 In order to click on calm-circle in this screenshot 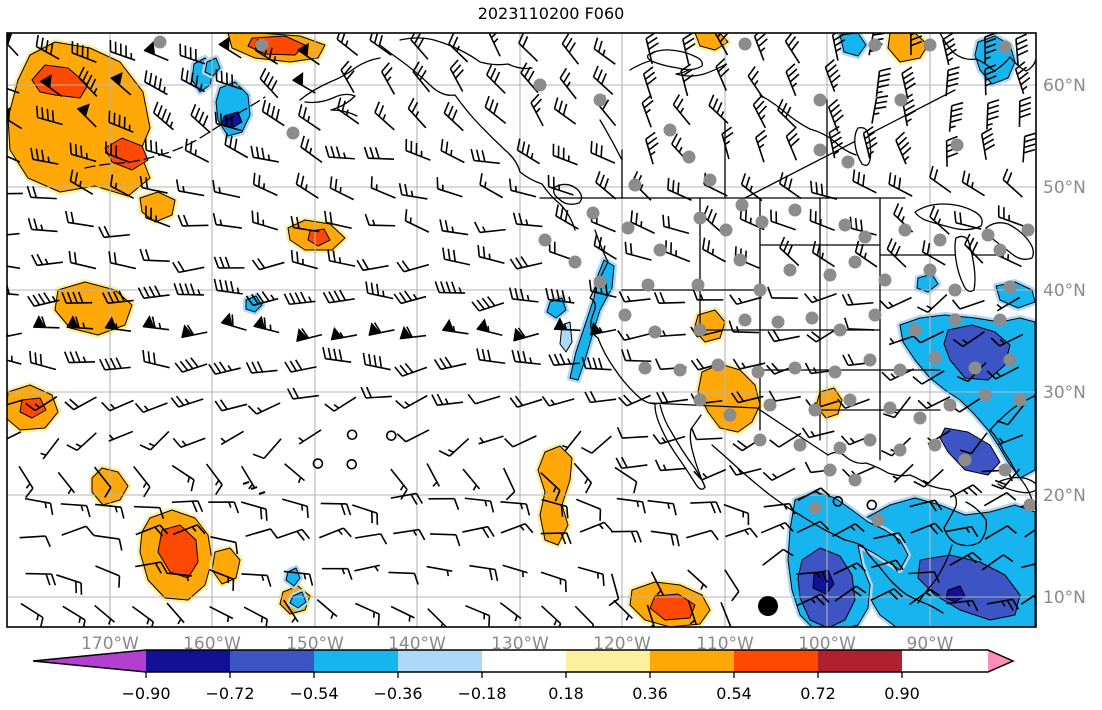, I will do `click(352, 464)`.